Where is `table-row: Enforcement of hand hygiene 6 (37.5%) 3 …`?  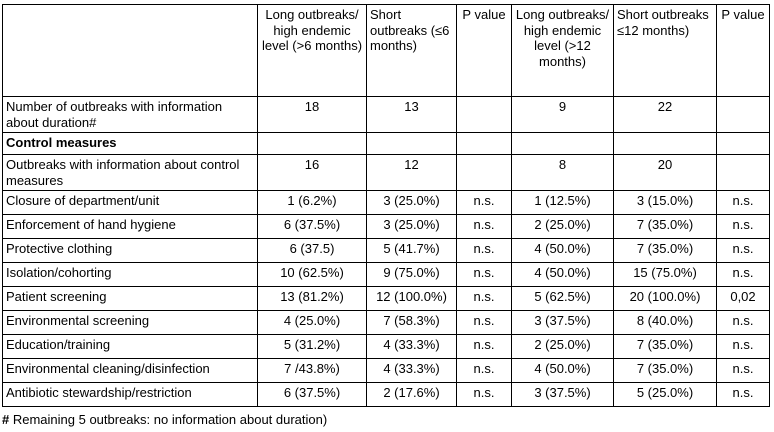
table-row: Enforcement of hand hygiene 6 (37.5%) 3 … is located at coordinates (386, 226).